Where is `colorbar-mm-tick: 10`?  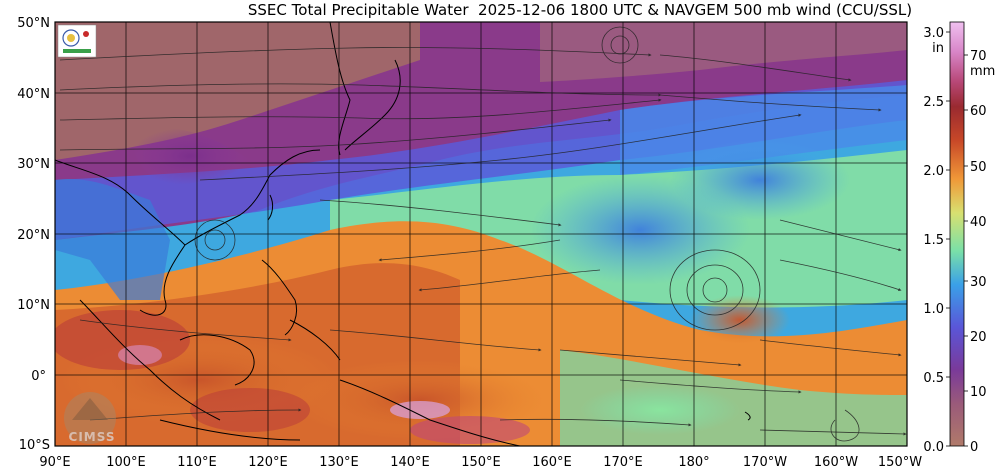 colorbar-mm-tick: 10 is located at coordinates (978, 392).